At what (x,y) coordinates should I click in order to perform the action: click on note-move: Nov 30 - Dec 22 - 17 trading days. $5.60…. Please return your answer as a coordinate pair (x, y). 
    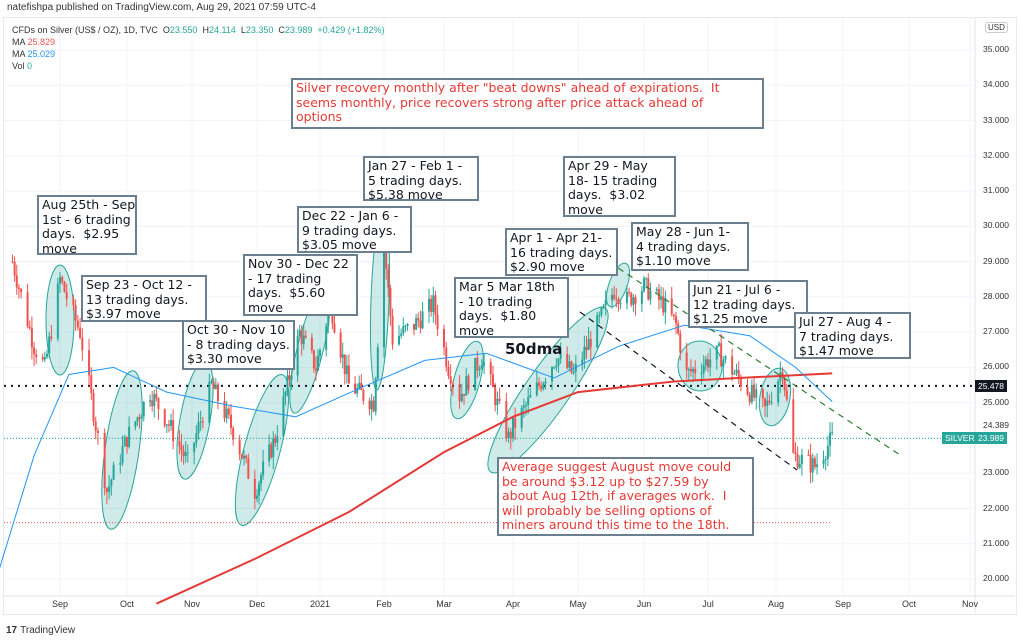
    Looking at the image, I should click on (300, 285).